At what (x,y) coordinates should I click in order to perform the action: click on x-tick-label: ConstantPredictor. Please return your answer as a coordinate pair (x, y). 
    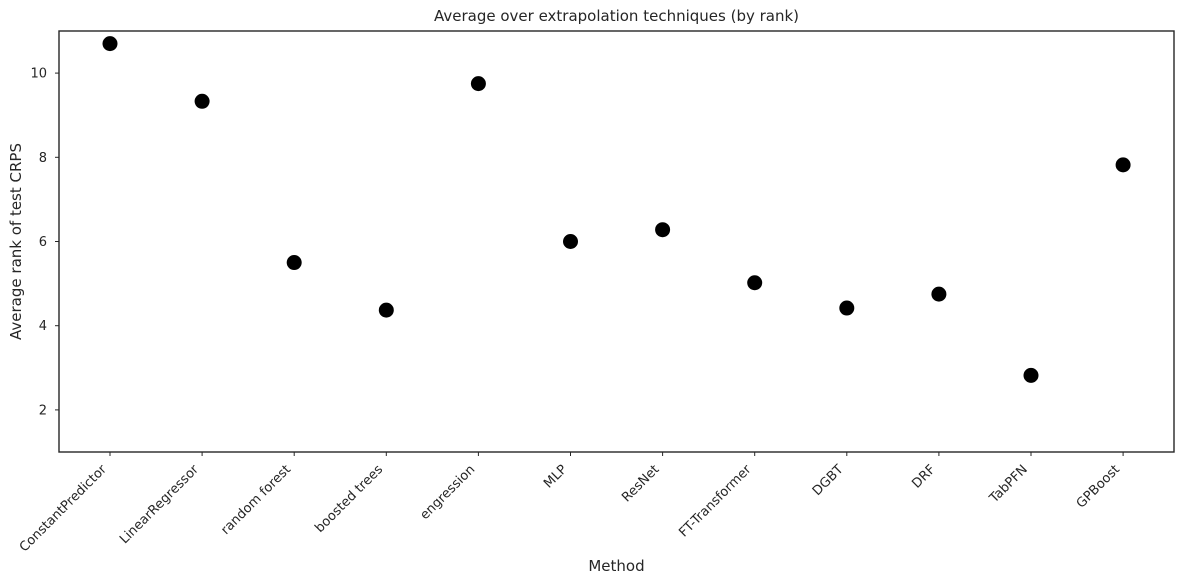
    Looking at the image, I should click on (63, 508).